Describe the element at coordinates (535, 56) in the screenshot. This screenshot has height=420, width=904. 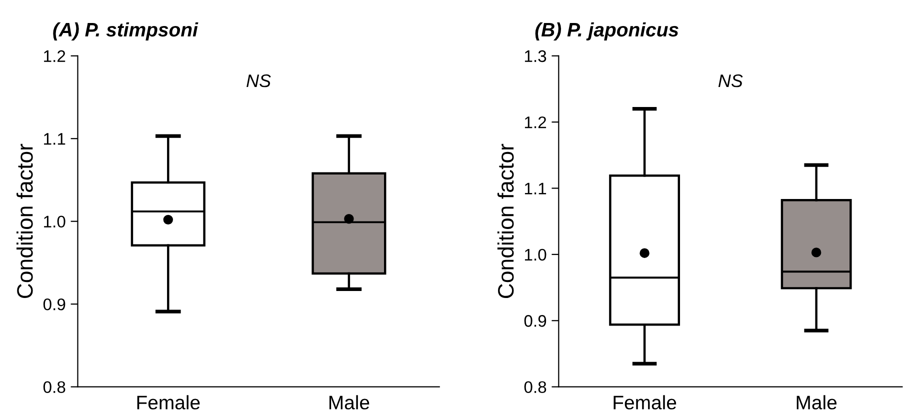
I see `y-tick-label: 1.3` at that location.